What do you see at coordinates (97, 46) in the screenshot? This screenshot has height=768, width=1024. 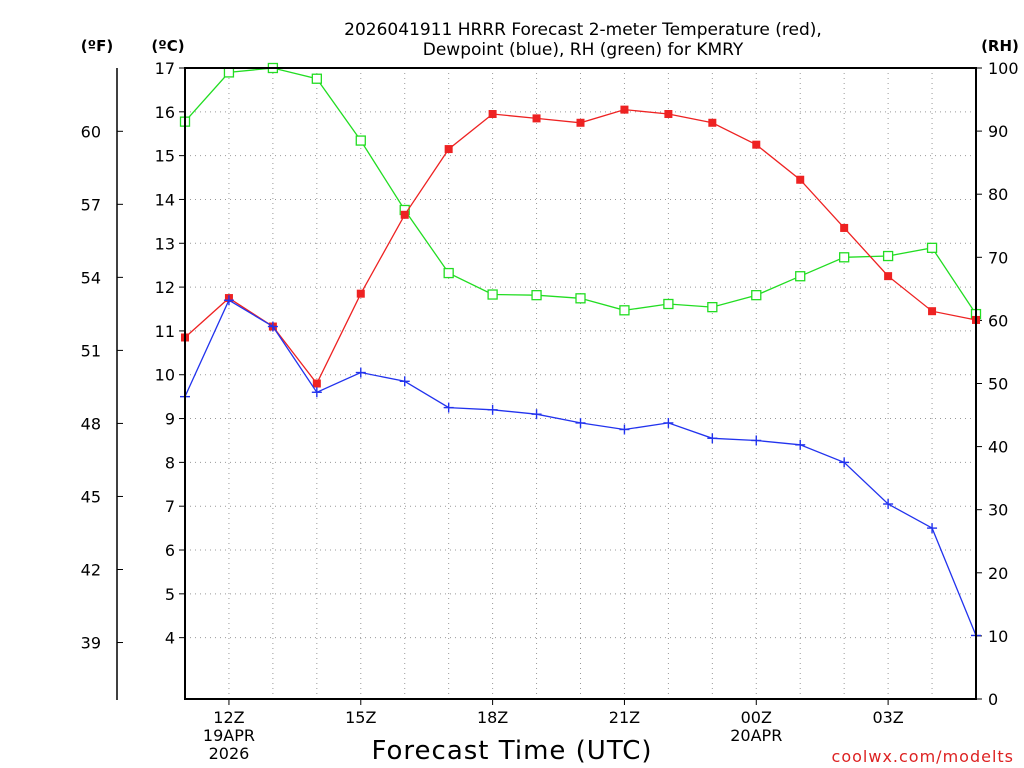 I see `fahrenheit-unit-label: (ºF)` at bounding box center [97, 46].